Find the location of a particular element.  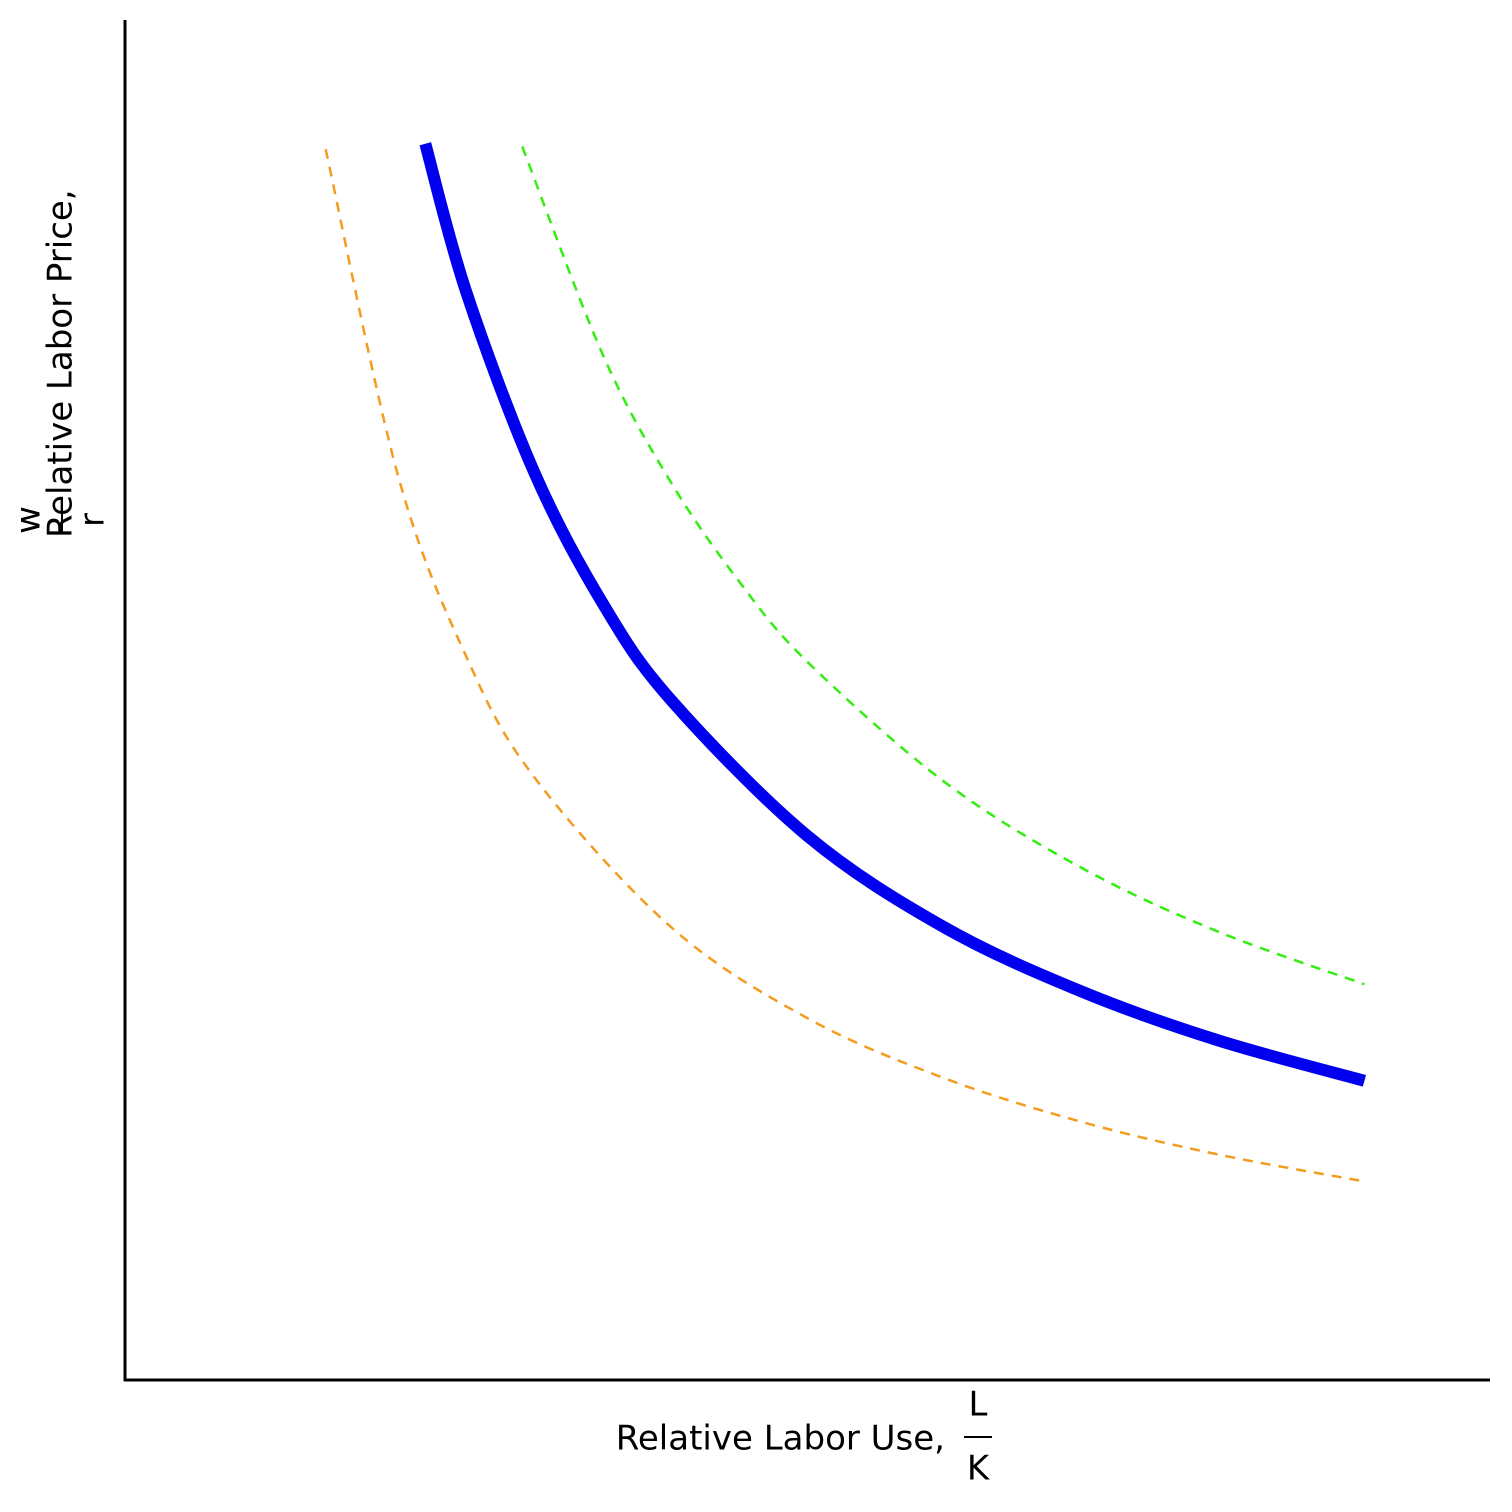

x-axis-label: Relative Labor Use, is located at coordinates (780, 1439).